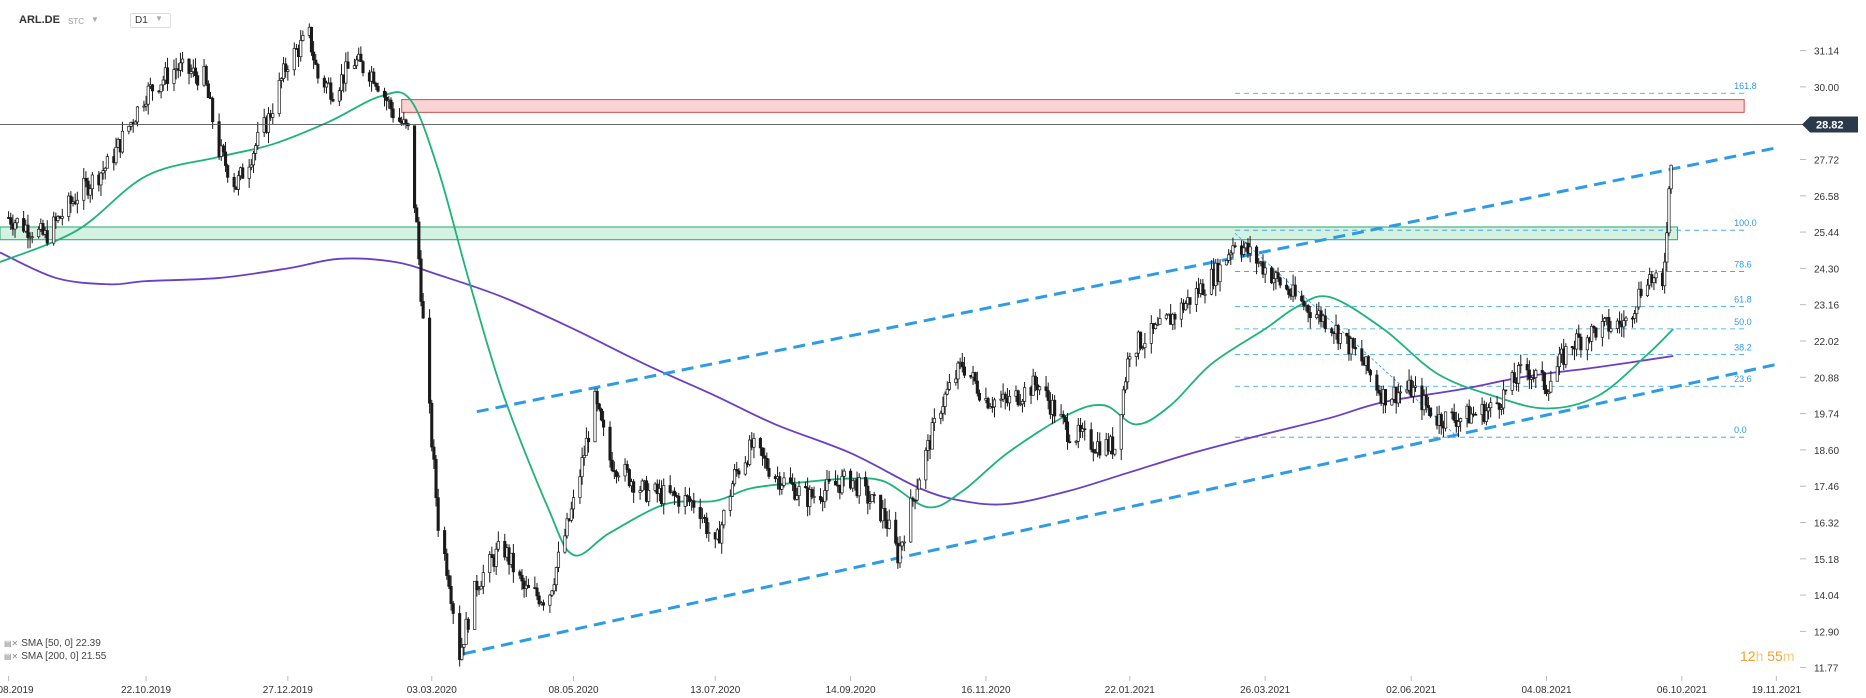 The width and height of the screenshot is (1866, 698). What do you see at coordinates (573, 690) in the screenshot?
I see `x-tick-label: 08.05.2020` at bounding box center [573, 690].